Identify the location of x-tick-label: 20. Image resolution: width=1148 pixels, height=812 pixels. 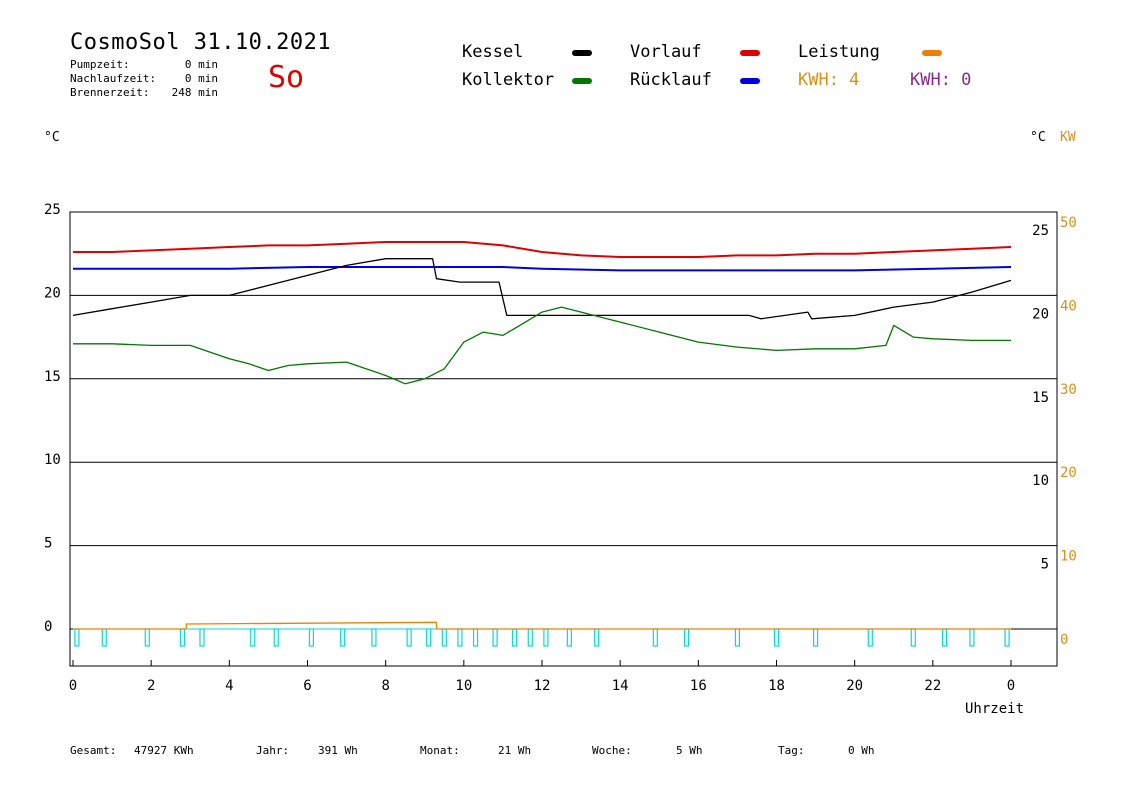
(854, 686).